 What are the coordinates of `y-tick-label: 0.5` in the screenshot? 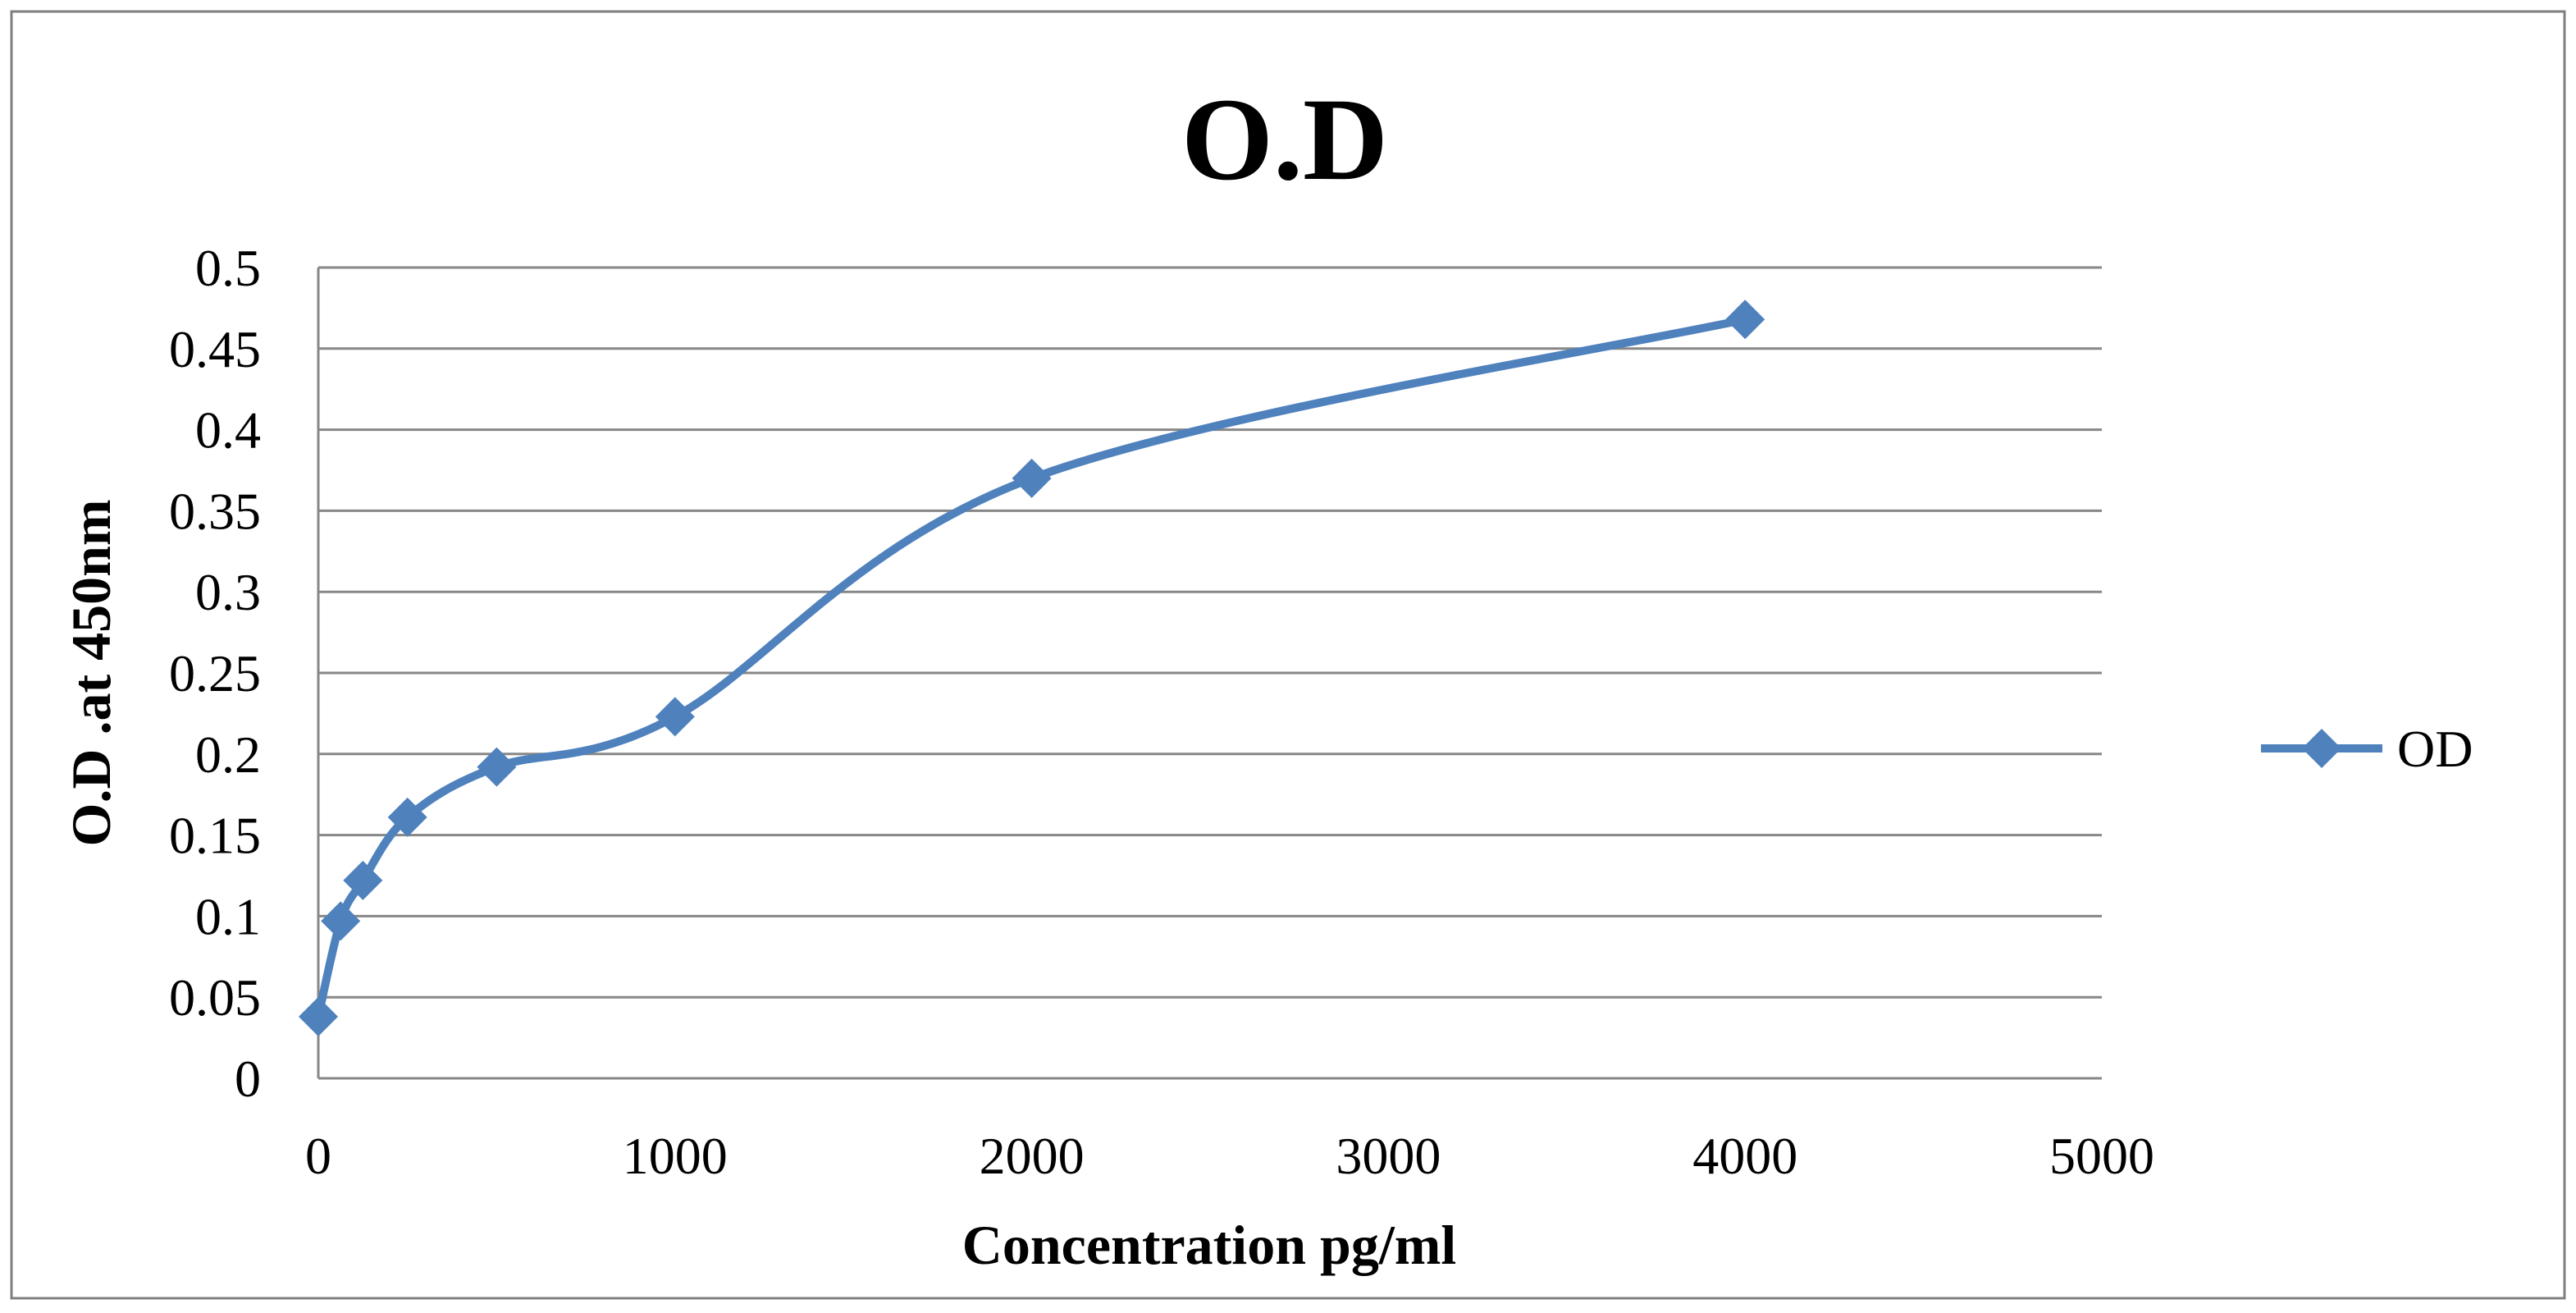 It's located at (228, 268).